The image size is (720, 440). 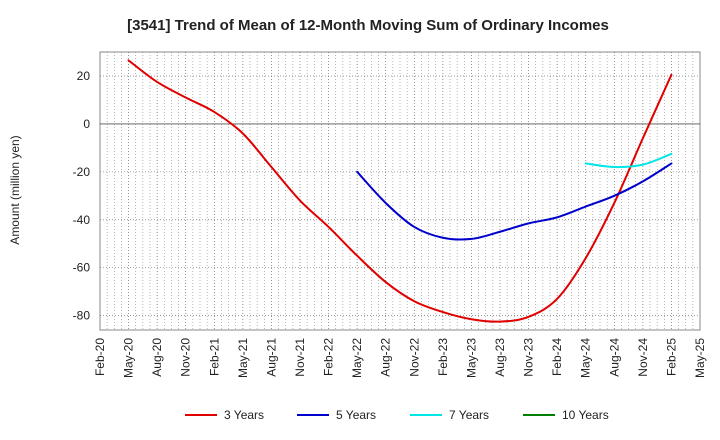 What do you see at coordinates (15, 189) in the screenshot?
I see `y-axis-label: Amount (million yen)` at bounding box center [15, 189].